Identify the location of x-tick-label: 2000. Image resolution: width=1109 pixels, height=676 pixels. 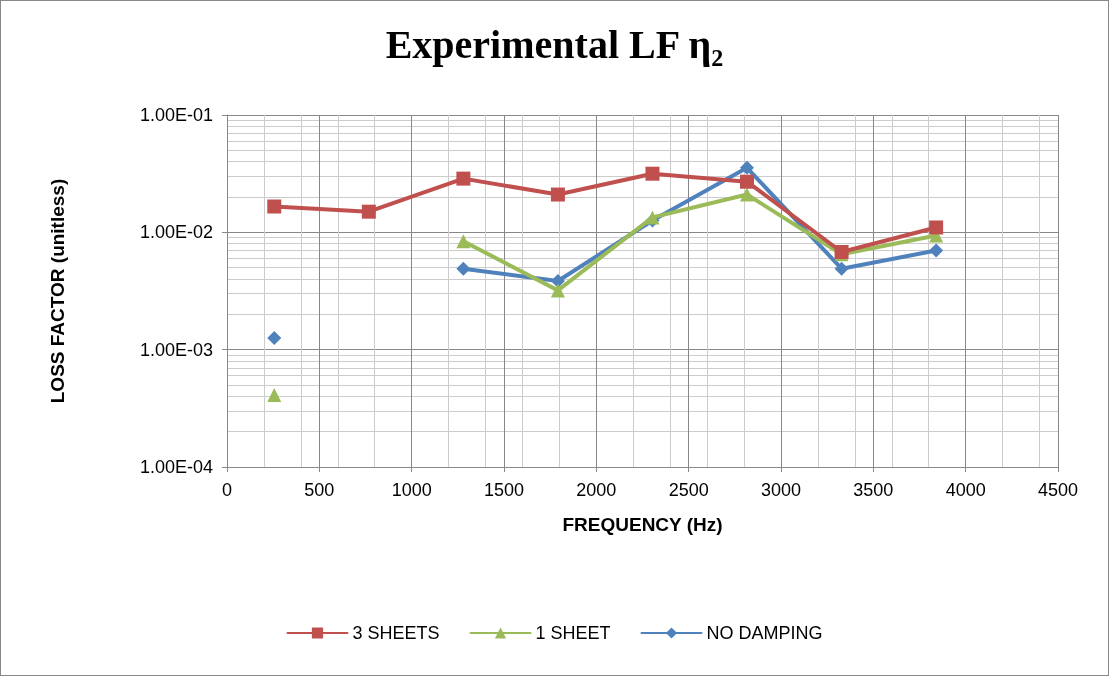
(596, 490).